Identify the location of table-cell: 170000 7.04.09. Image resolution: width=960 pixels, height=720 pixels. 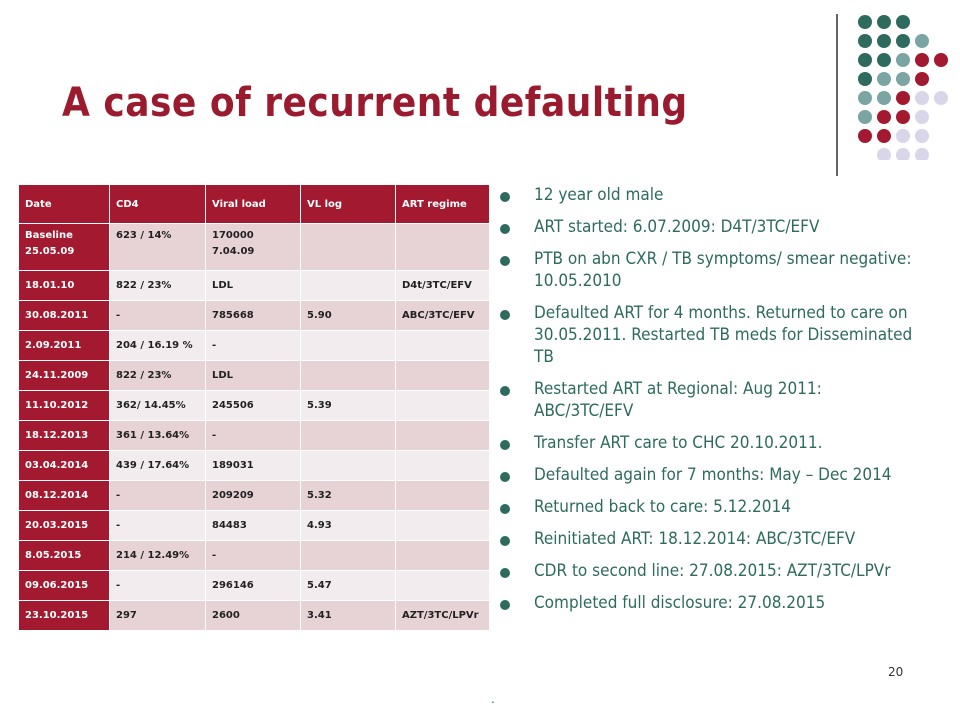
(253, 247).